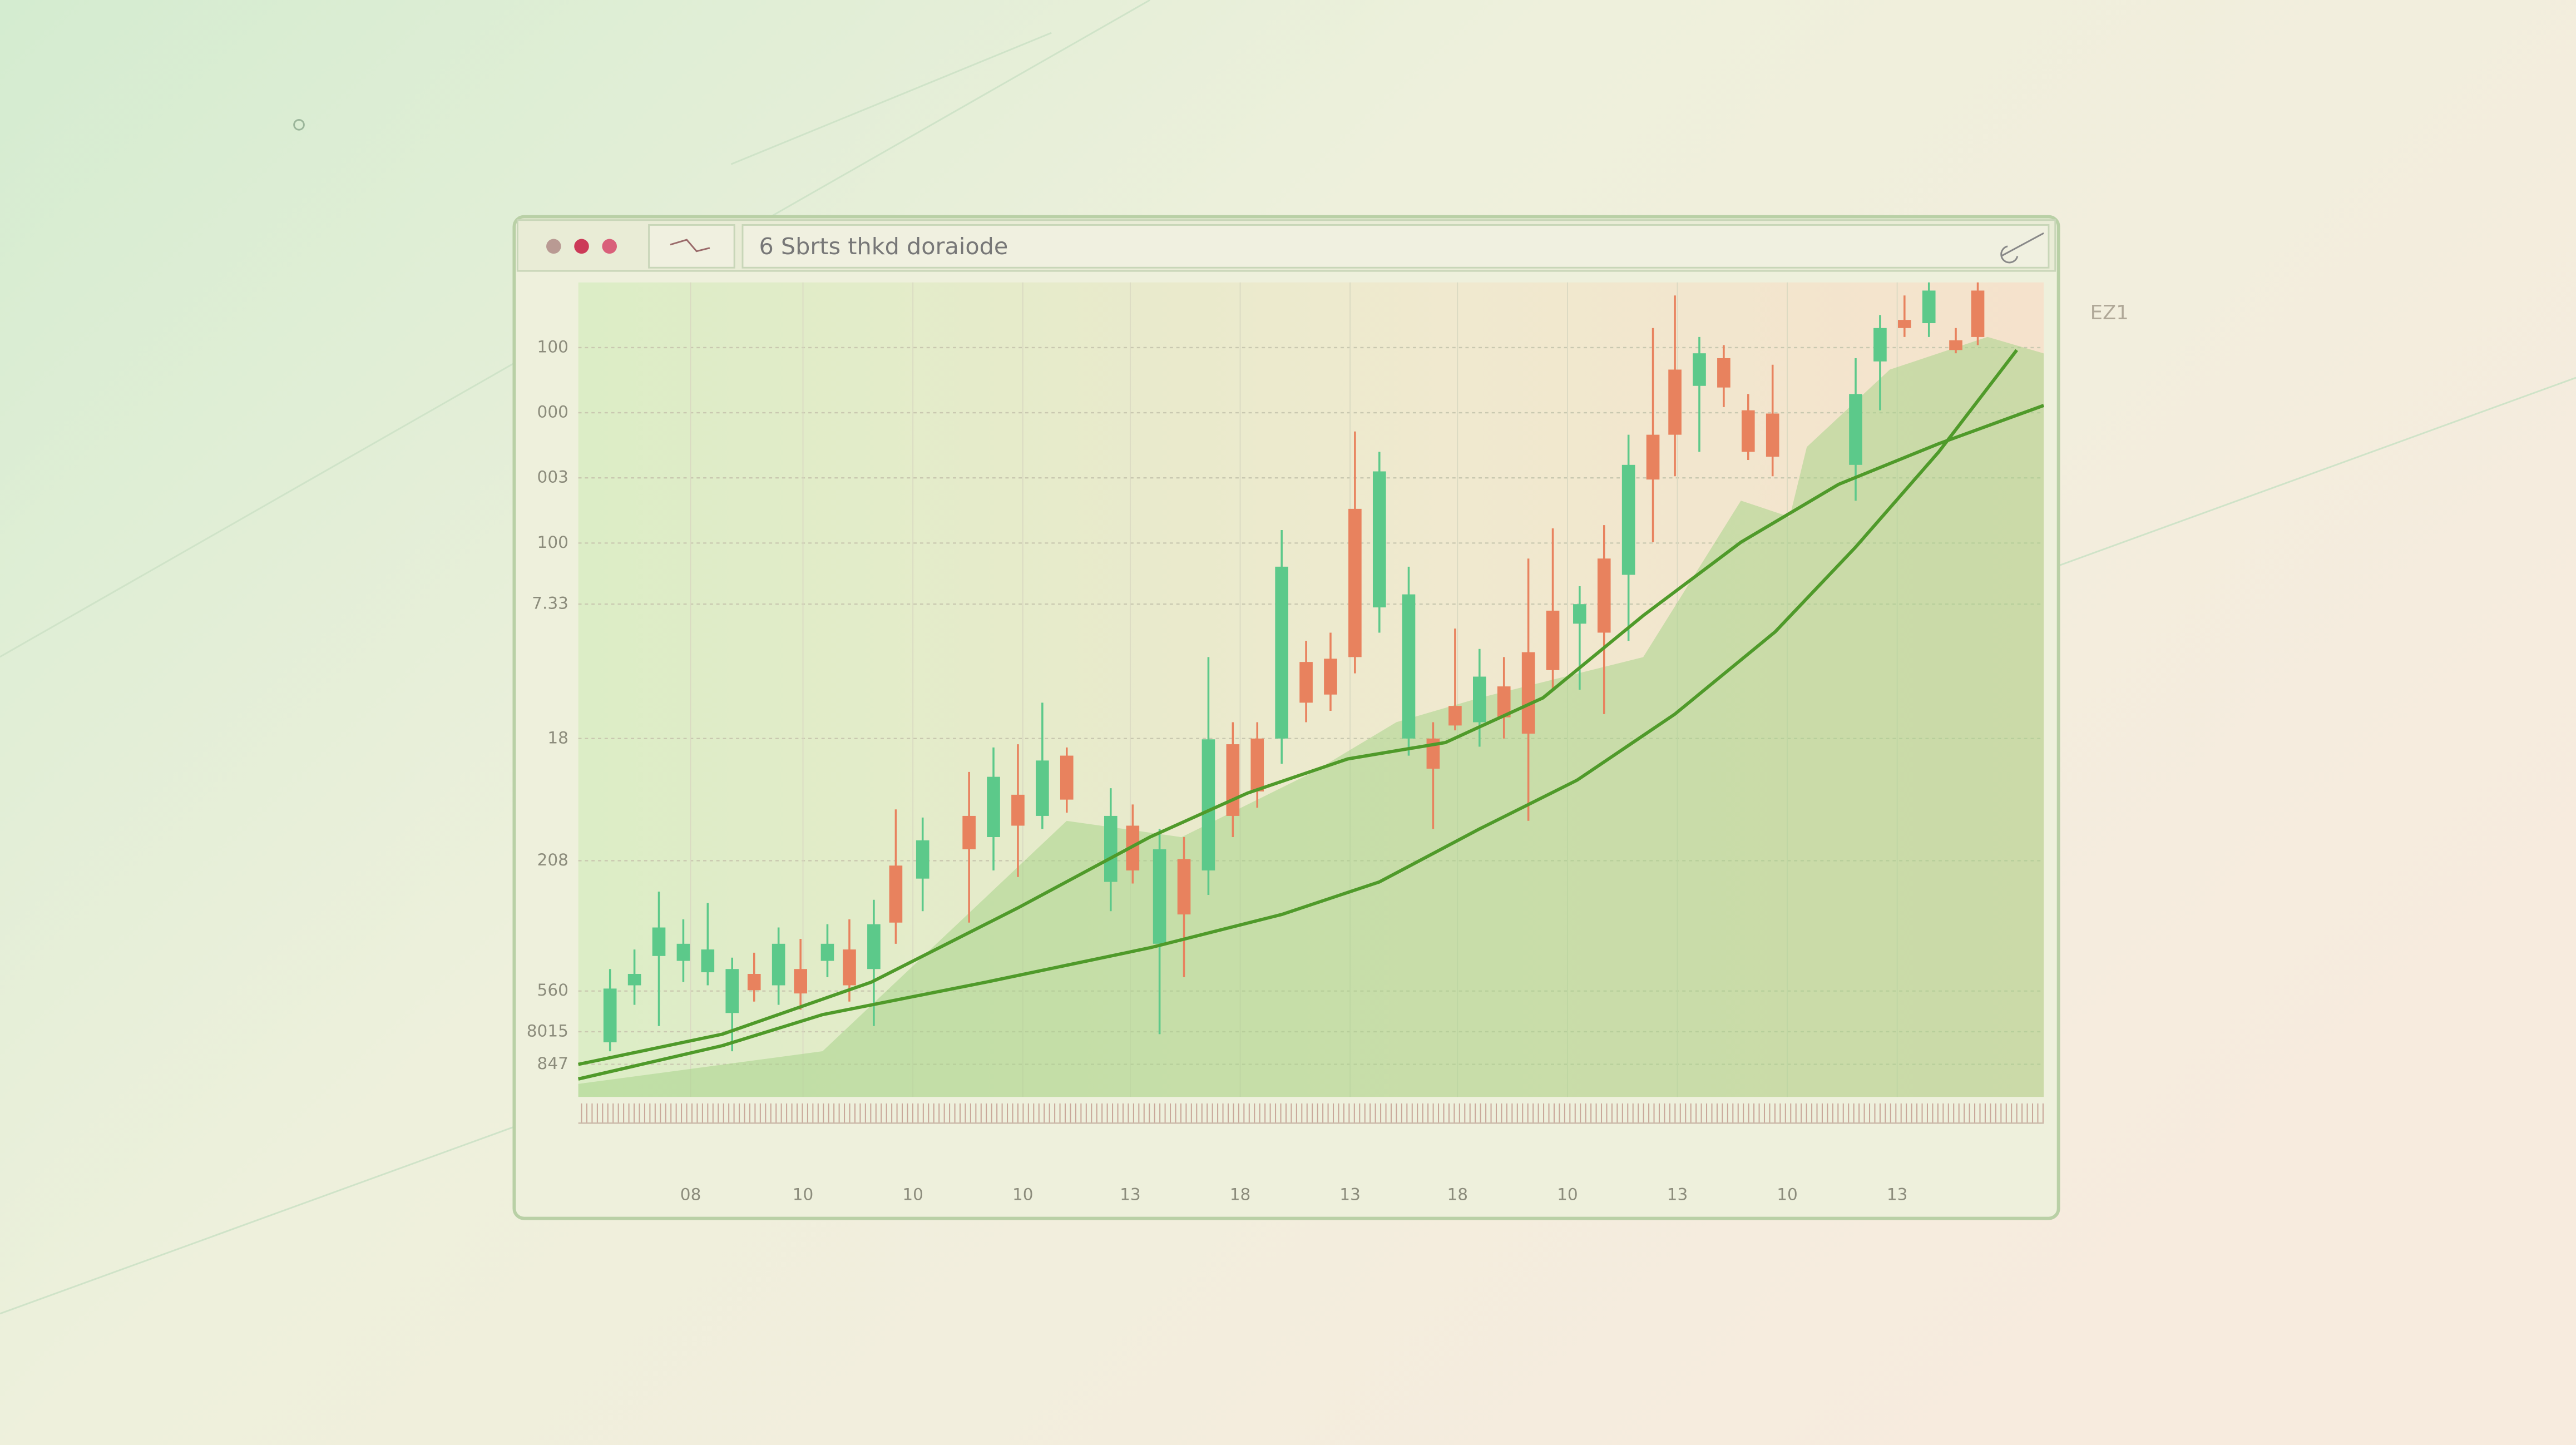  Describe the element at coordinates (1395, 246) in the screenshot. I see `address-bar` at that location.